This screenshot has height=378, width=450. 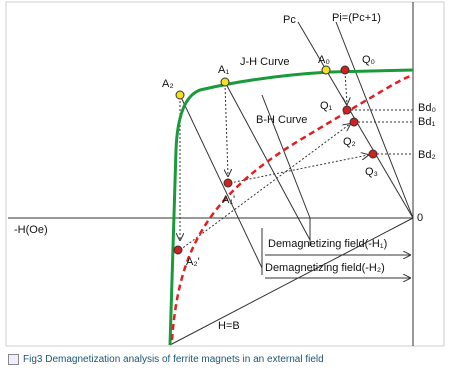 I want to click on label: Bd₂, so click(x=427, y=155).